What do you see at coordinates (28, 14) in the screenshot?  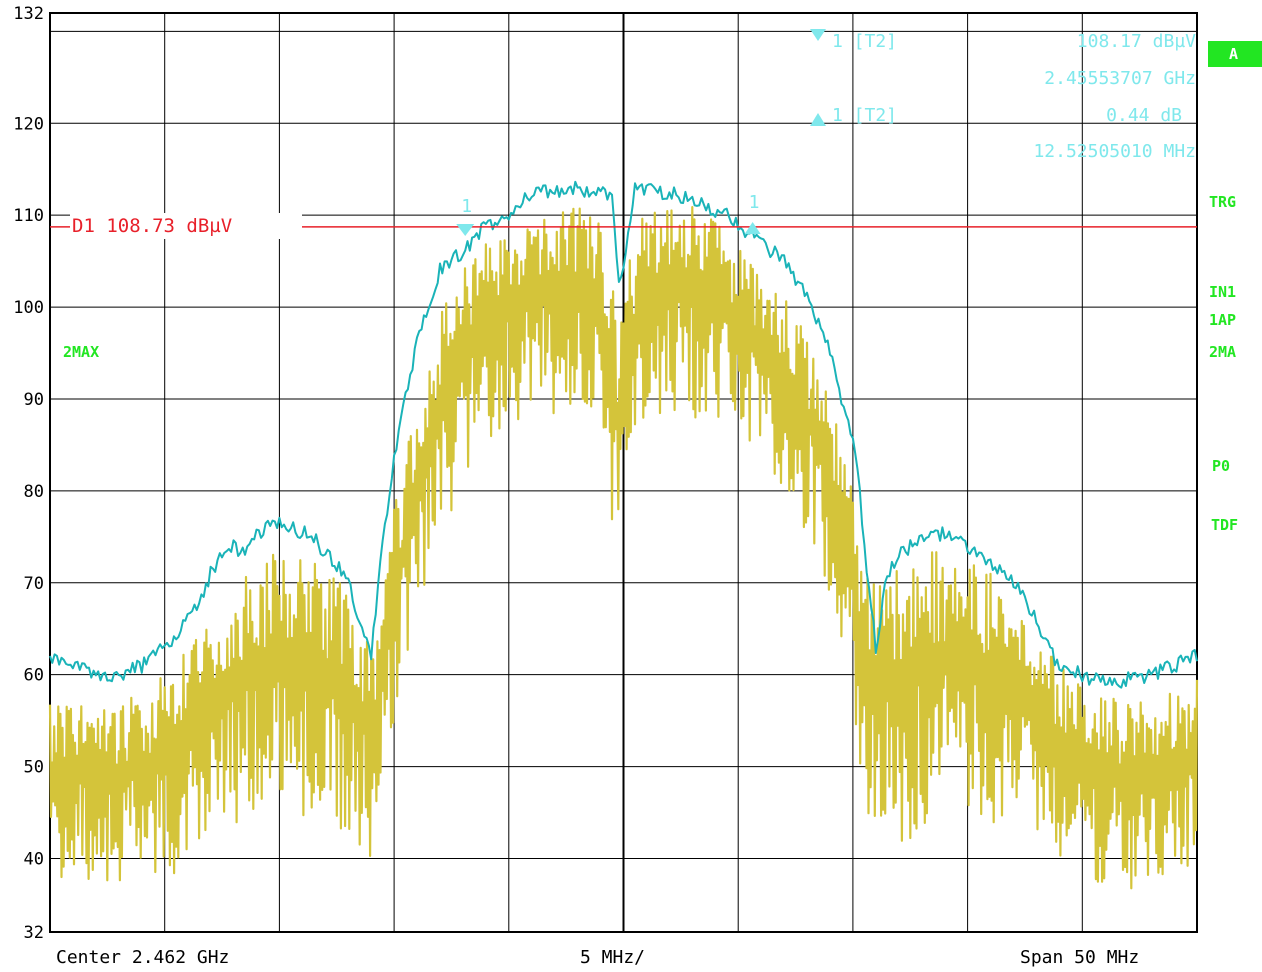 I see `y-tick-label: 132` at bounding box center [28, 14].